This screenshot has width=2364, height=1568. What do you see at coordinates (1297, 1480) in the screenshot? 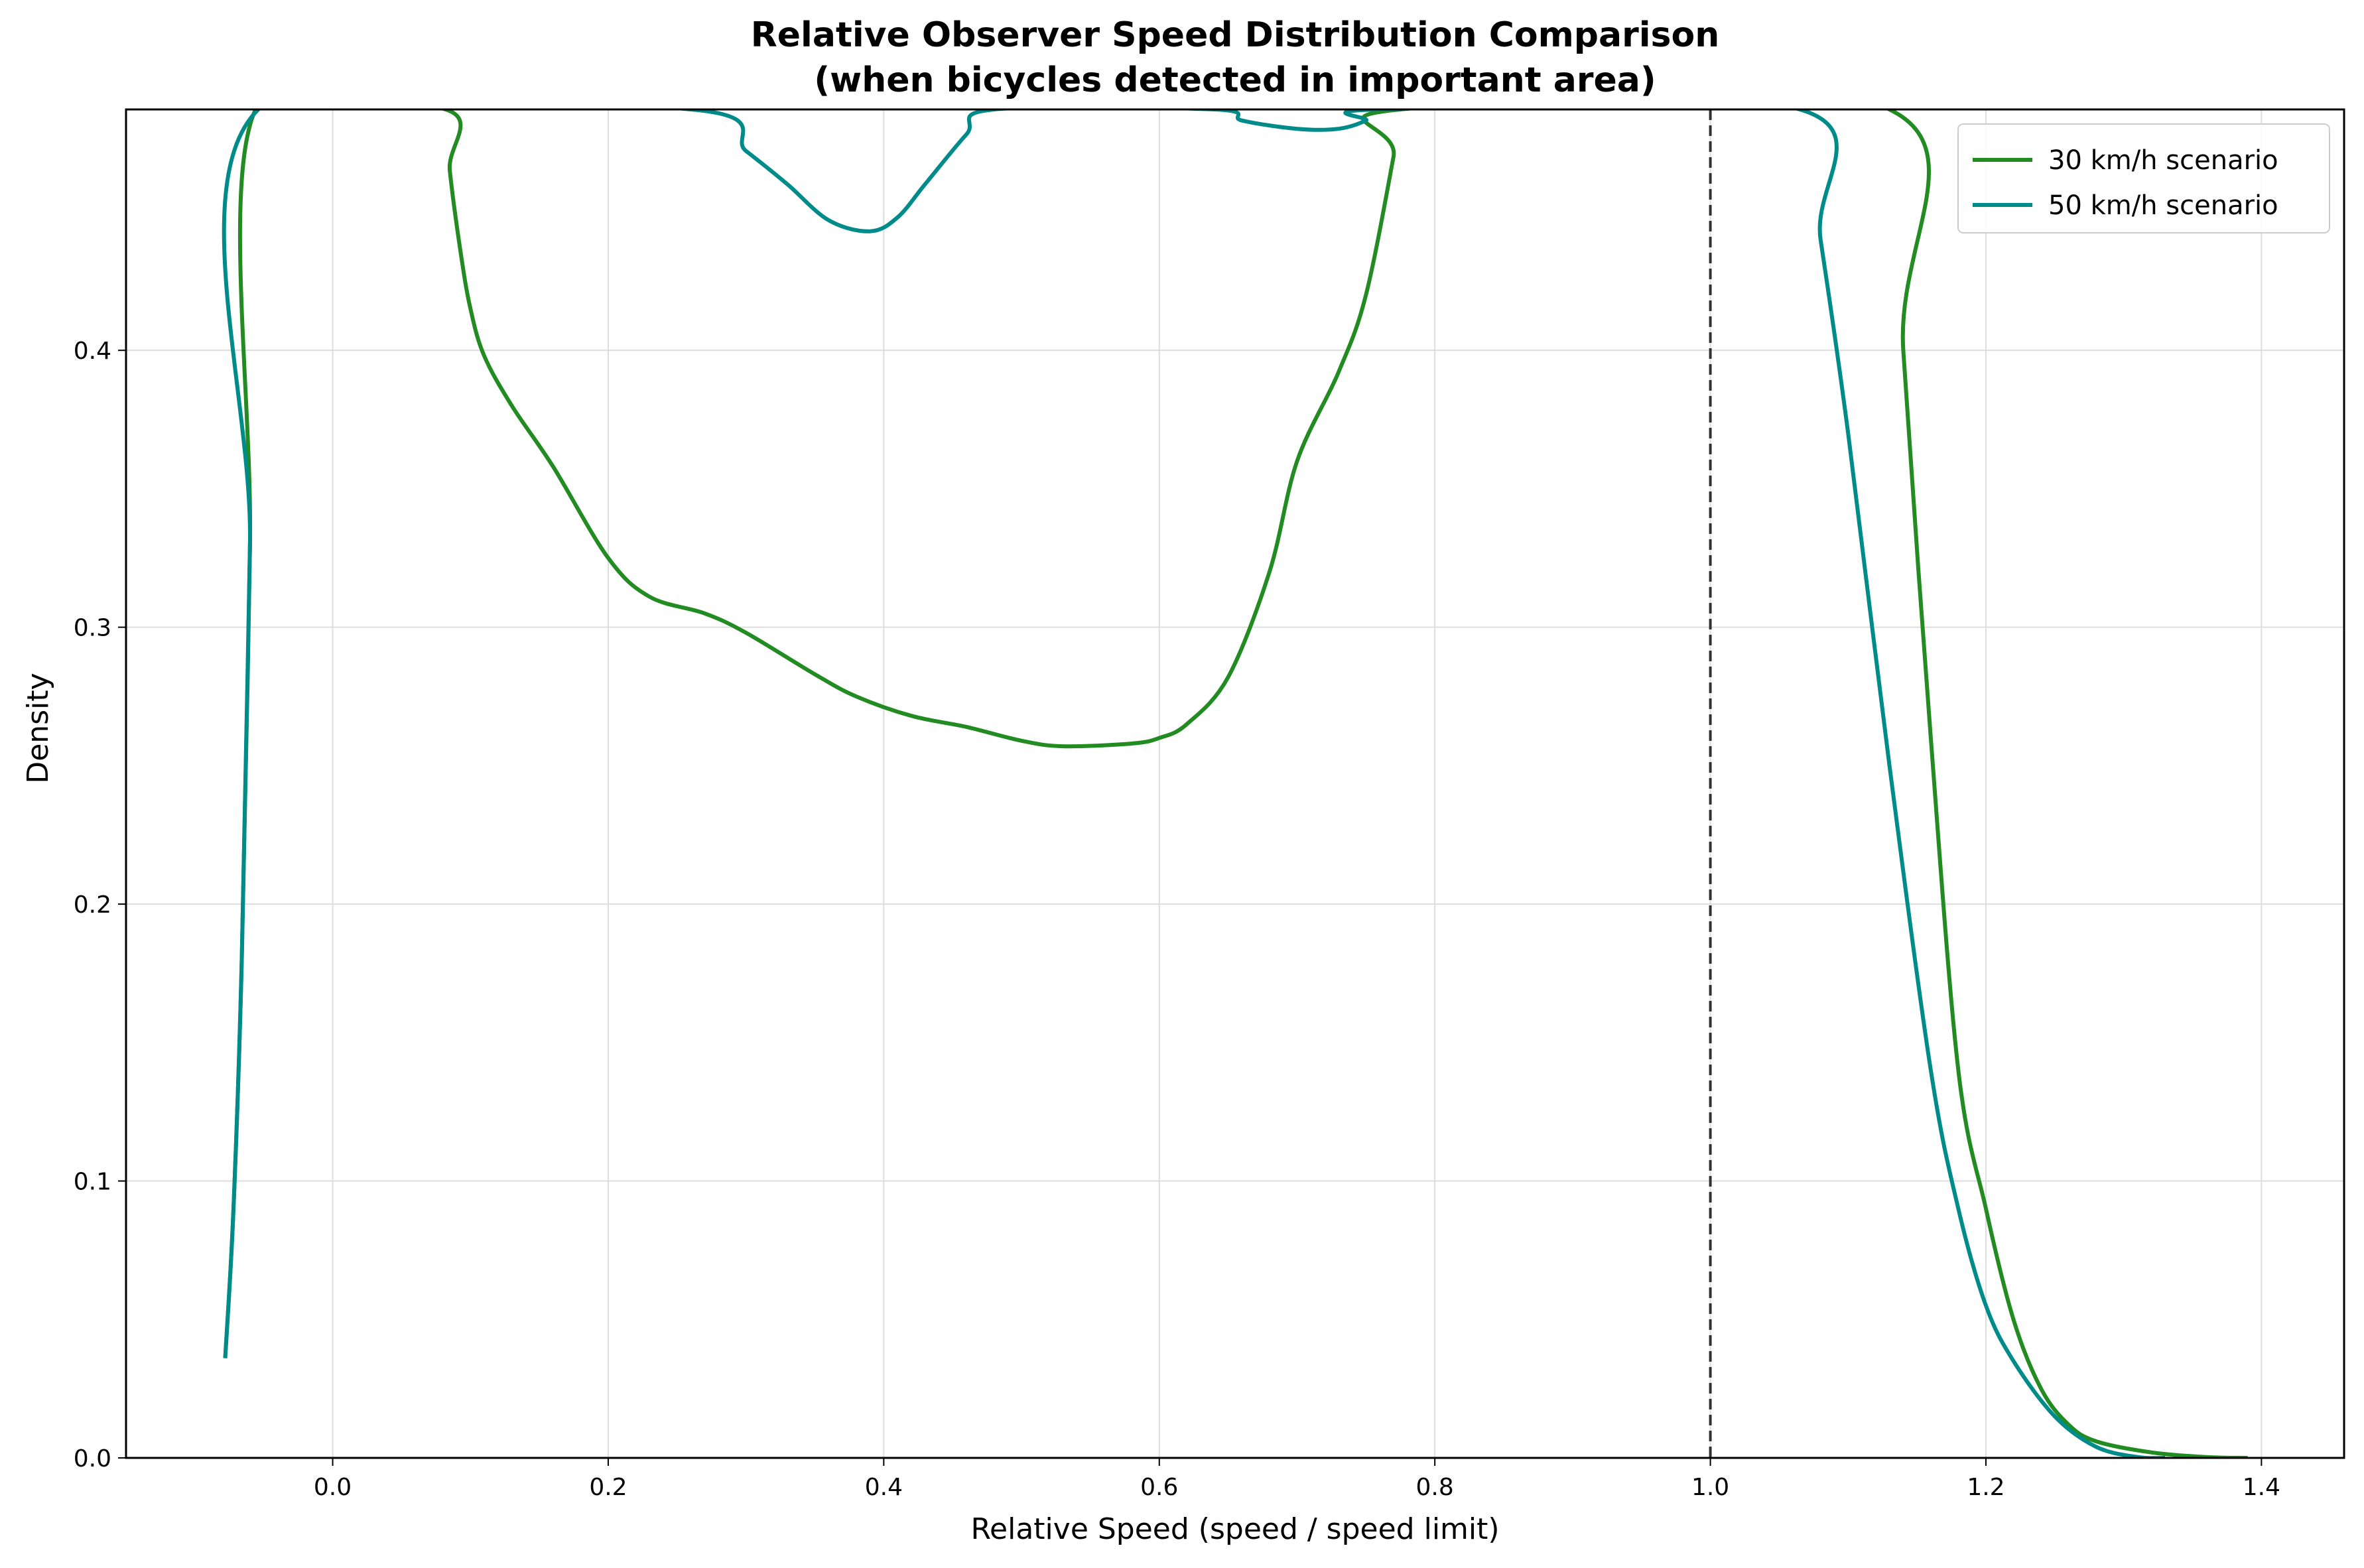
I see `x-axis-ticks: 0.0 0.2 0.4 0.6 0.8 1.0 1.2 1.4` at bounding box center [1297, 1480].